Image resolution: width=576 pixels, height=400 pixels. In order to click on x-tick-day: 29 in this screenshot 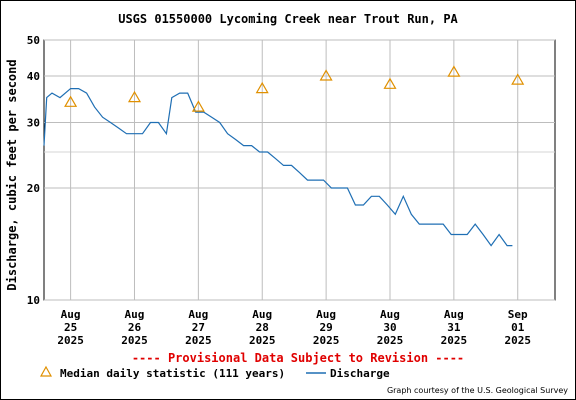, I will do `click(325, 327)`.